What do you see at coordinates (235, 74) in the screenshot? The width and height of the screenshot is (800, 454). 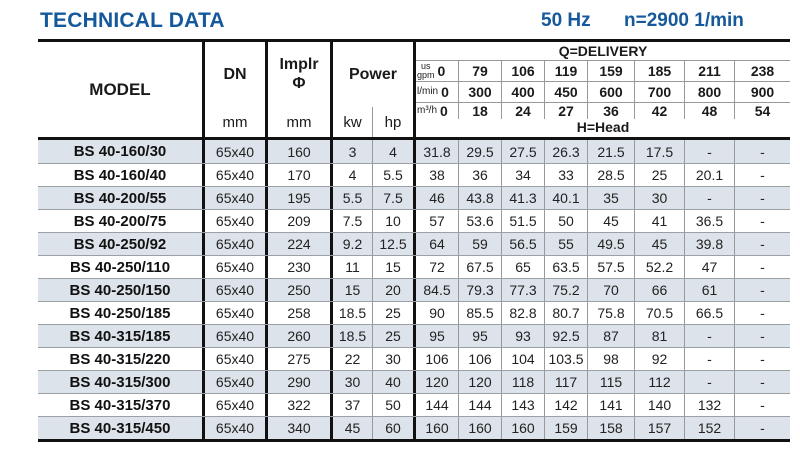 I see `dn-label: DN` at bounding box center [235, 74].